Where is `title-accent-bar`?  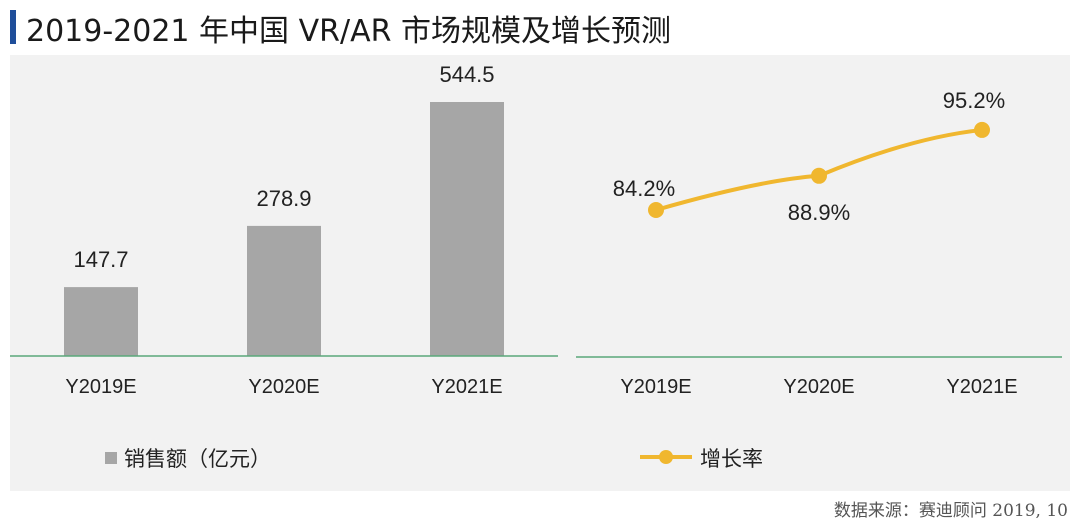
title-accent-bar is located at coordinates (13, 27).